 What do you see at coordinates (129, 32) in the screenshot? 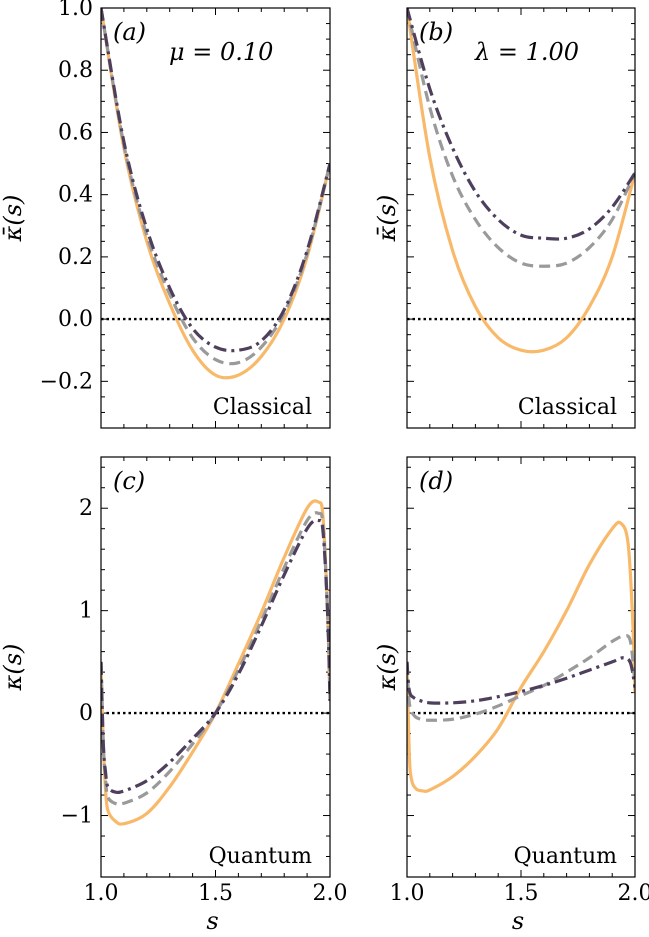
I see `panel-tag: (a)` at bounding box center [129, 32].